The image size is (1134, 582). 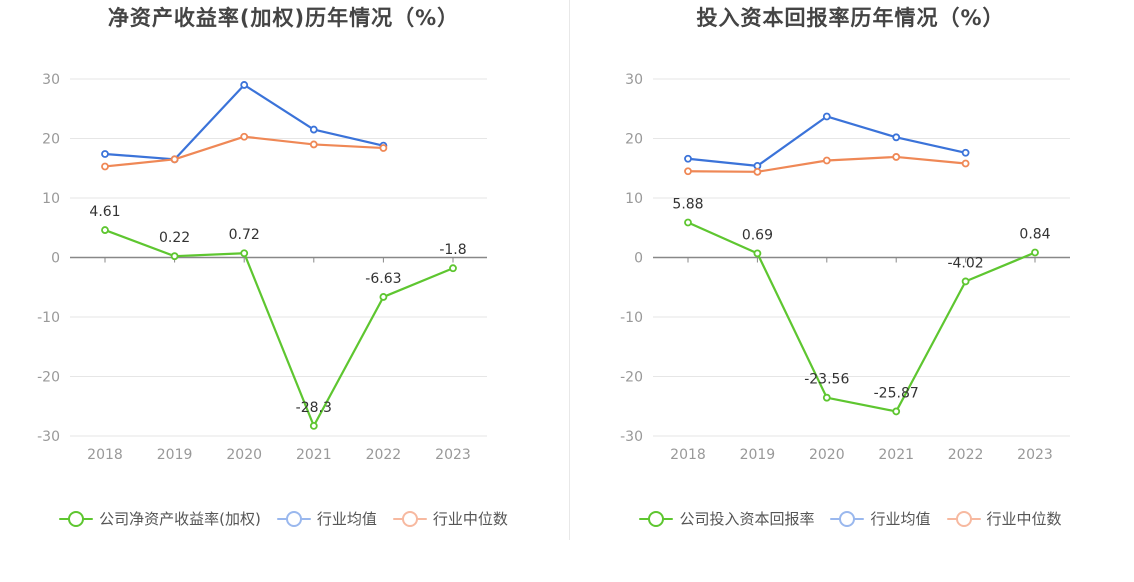 What do you see at coordinates (180, 519) in the screenshot?
I see `legend-label: 公司净资产收益率(加权)` at bounding box center [180, 519].